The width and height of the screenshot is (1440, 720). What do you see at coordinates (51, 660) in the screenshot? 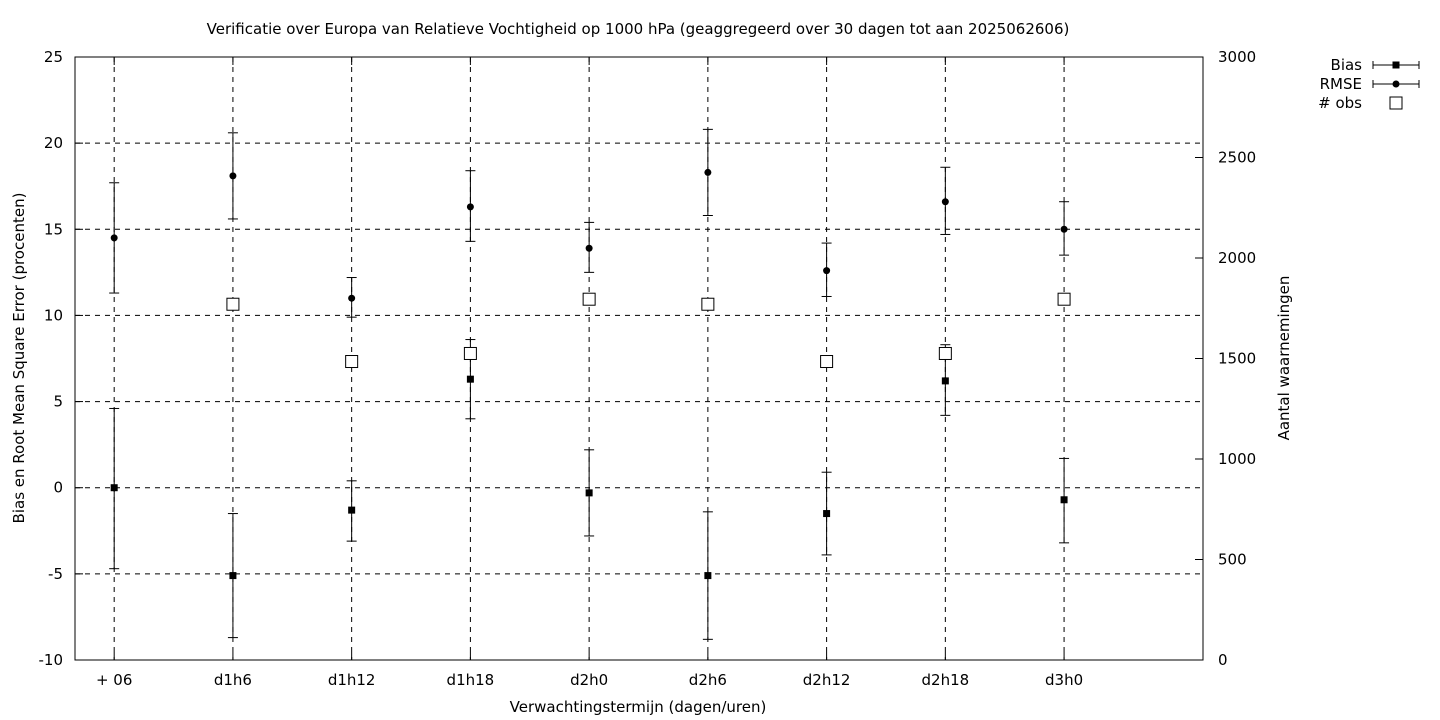
I see `y-tick-label: -10` at bounding box center [51, 660].